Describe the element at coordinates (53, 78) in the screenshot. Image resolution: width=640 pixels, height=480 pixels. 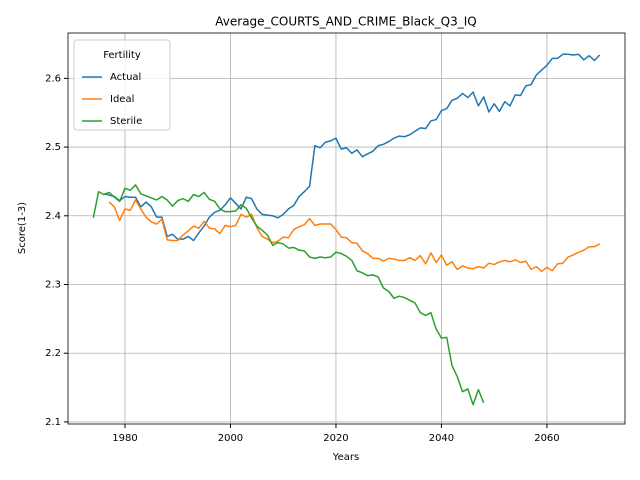
I see `y-tick-label: 2.6` at that location.